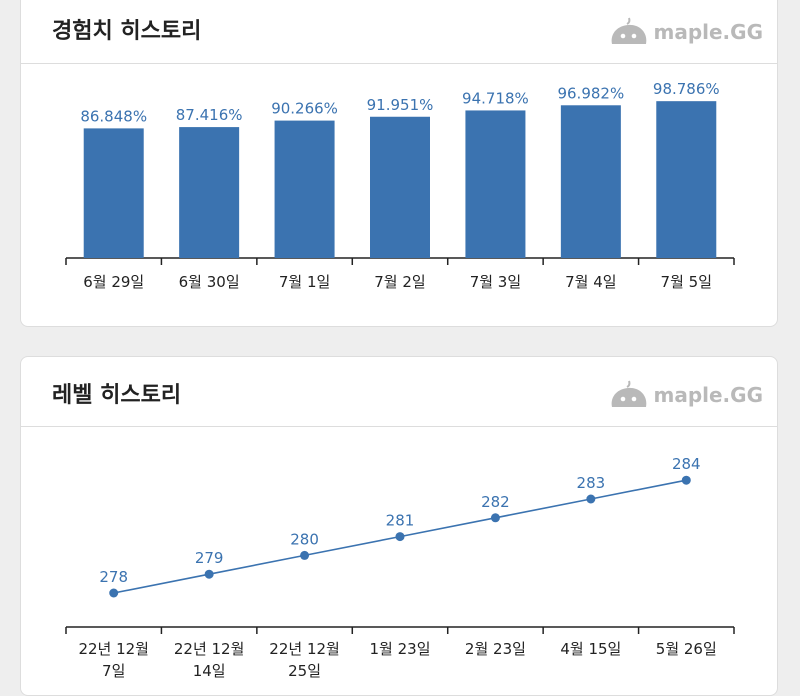 Image resolution: width=800 pixels, height=696 pixels. Describe the element at coordinates (209, 115) in the screenshot. I see `bar-value-label: 87.416%` at that location.